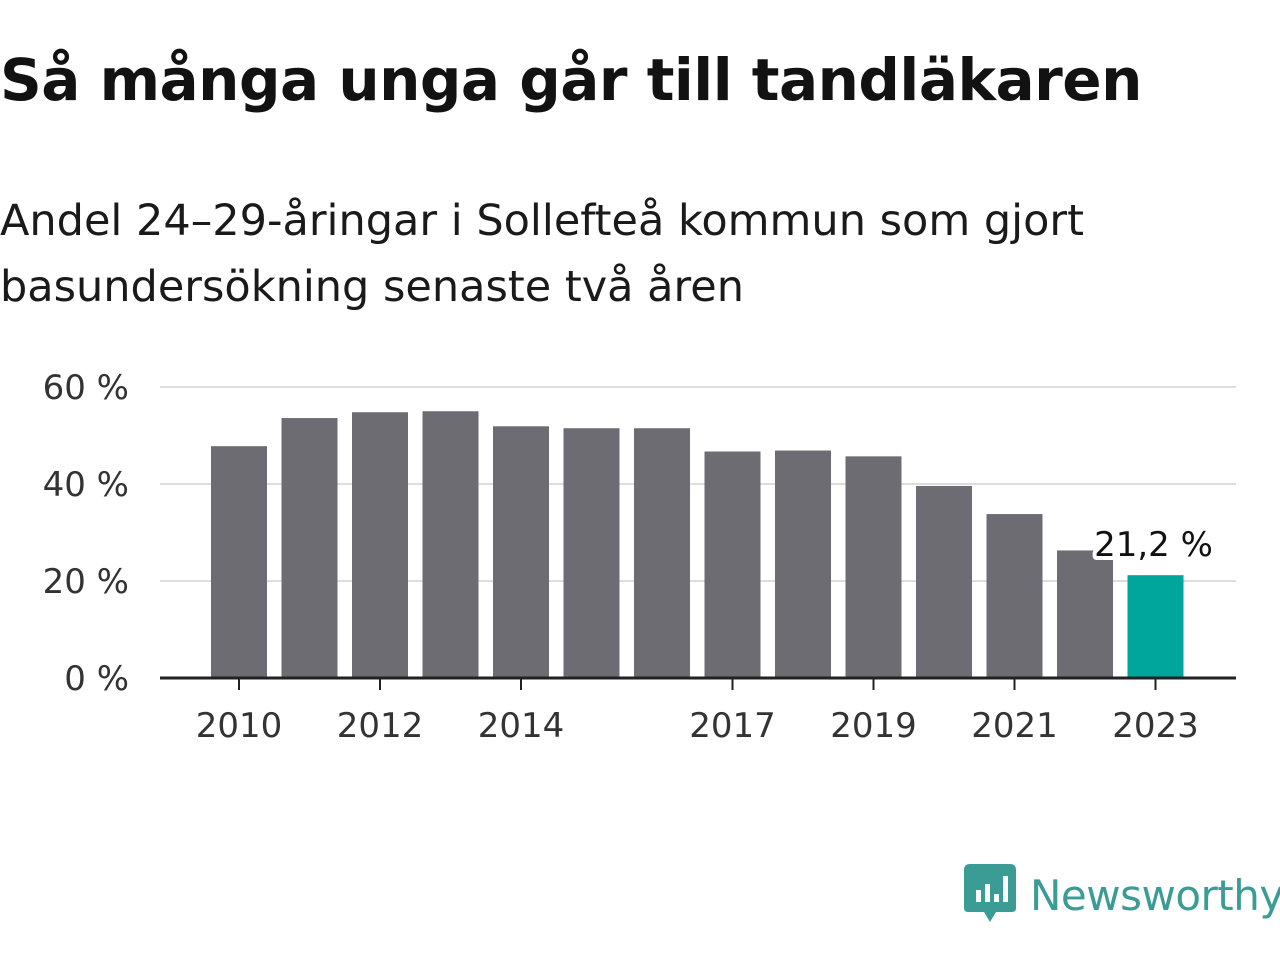 The width and height of the screenshot is (1280, 960). Describe the element at coordinates (571, 80) in the screenshot. I see `chart-title: Så många unga går till tandläkaren` at that location.